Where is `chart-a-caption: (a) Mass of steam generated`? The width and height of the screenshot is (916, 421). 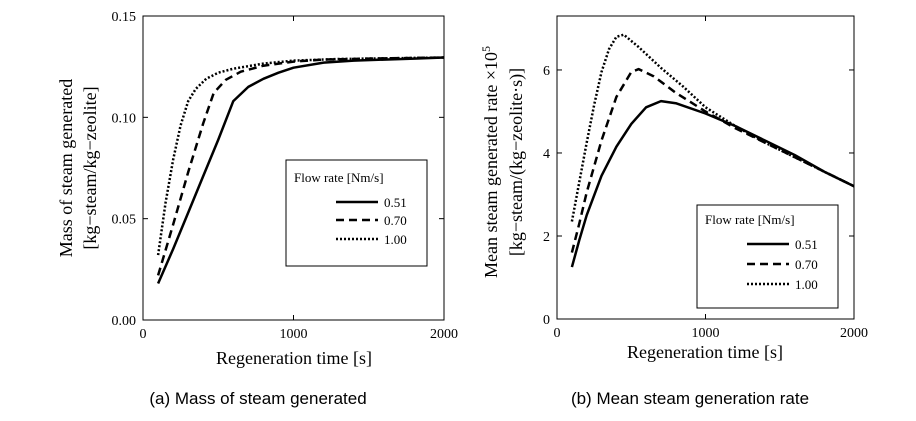
chart-a-caption: (a) Mass of steam generated is located at coordinates (257, 398).